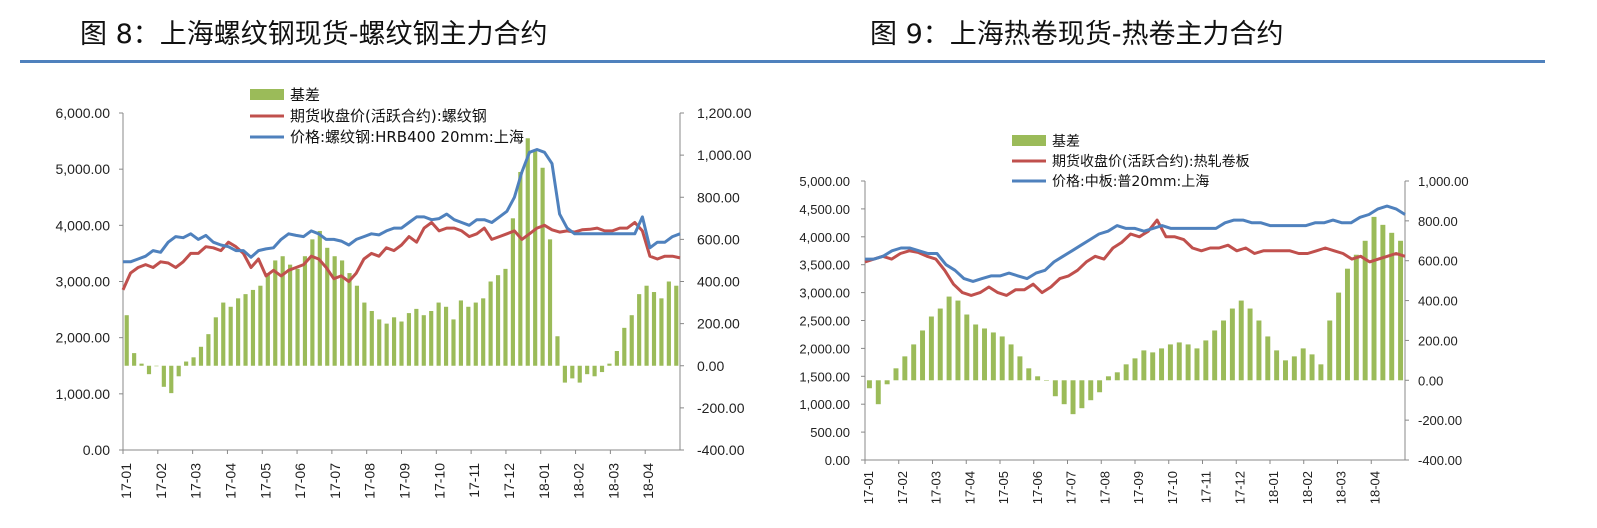 This screenshot has height=528, width=1597. What do you see at coordinates (402, 206) in the screenshot?
I see `chart1-spot-line` at bounding box center [402, 206].